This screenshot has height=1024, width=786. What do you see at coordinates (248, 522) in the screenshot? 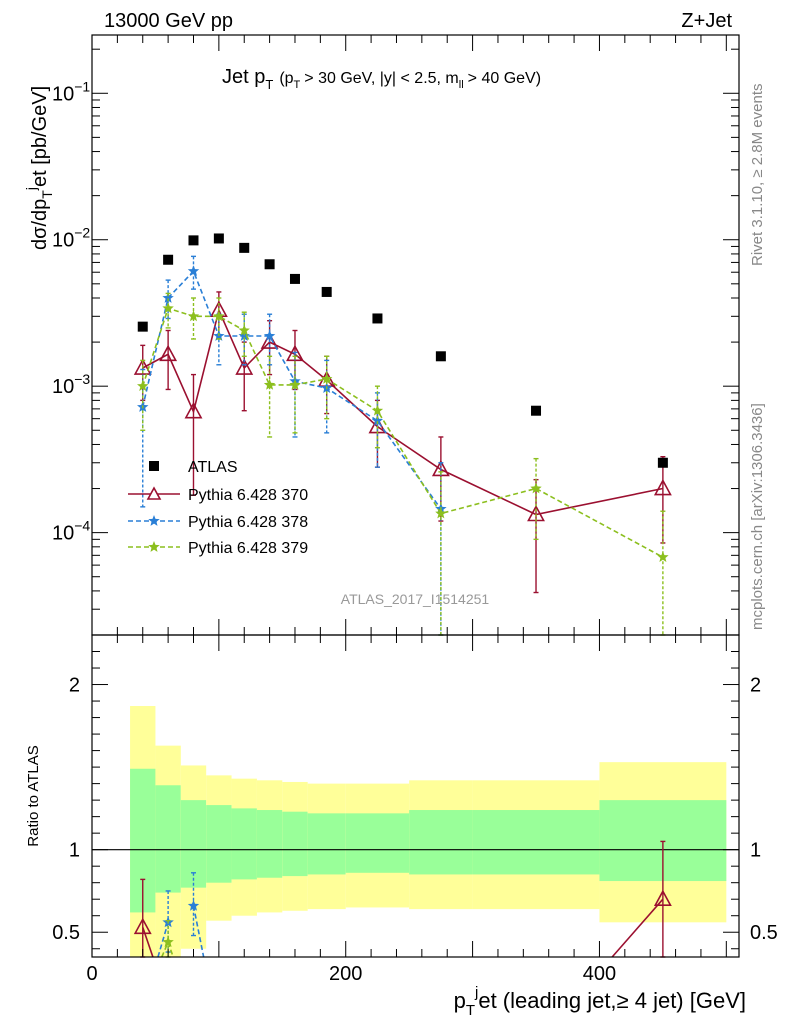
I see `legend-label-378: Pythia 6.428 378` at bounding box center [248, 522].